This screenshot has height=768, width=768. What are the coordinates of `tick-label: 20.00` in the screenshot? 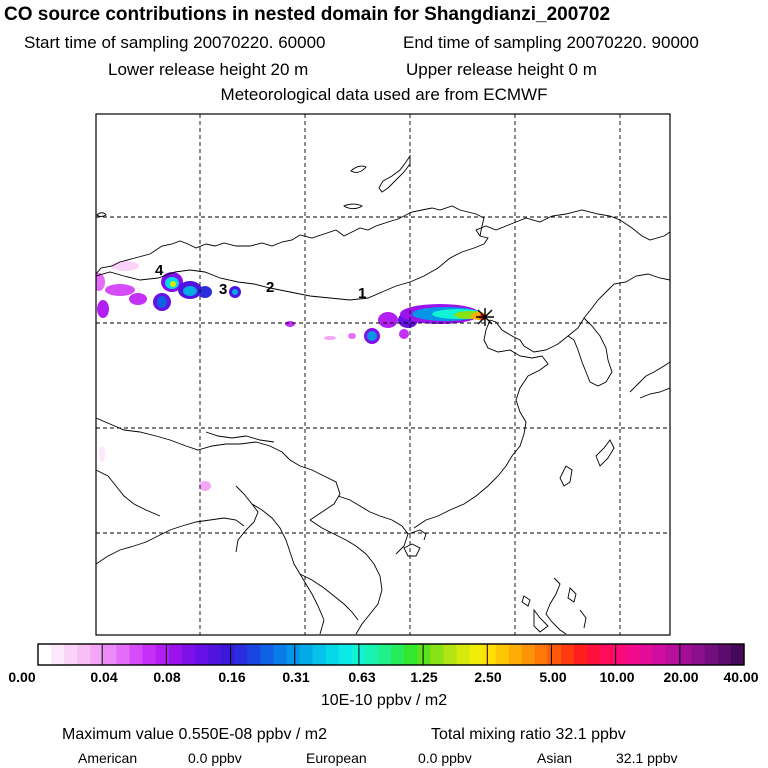 It's located at (681, 677).